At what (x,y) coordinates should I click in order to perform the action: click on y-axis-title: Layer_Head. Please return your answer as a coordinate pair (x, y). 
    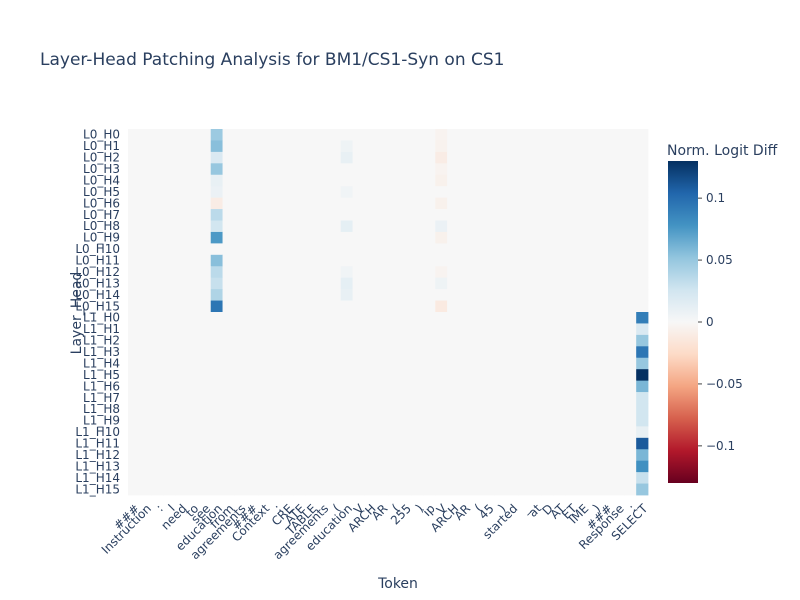
    Looking at the image, I should click on (77, 313).